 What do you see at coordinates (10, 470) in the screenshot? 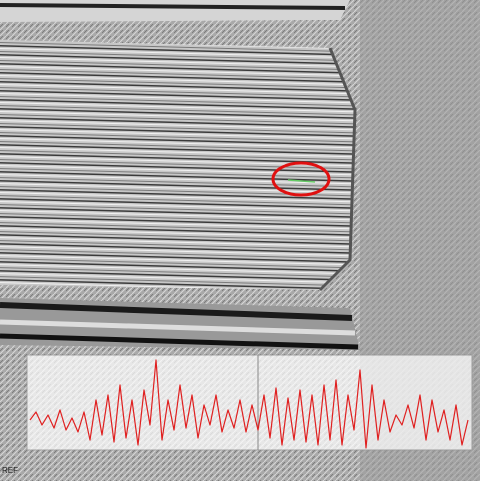
I see `ref-label: REF` at bounding box center [10, 470].